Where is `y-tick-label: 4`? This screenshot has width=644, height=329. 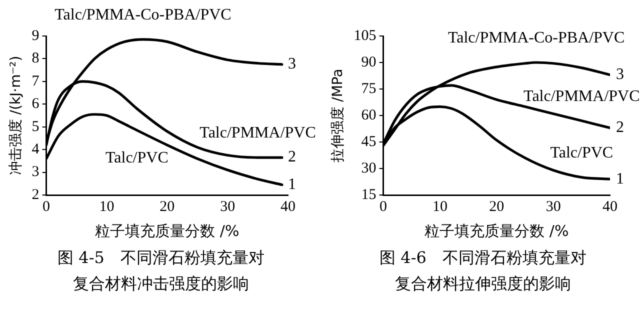 y-tick-label: 4 is located at coordinates (36, 150).